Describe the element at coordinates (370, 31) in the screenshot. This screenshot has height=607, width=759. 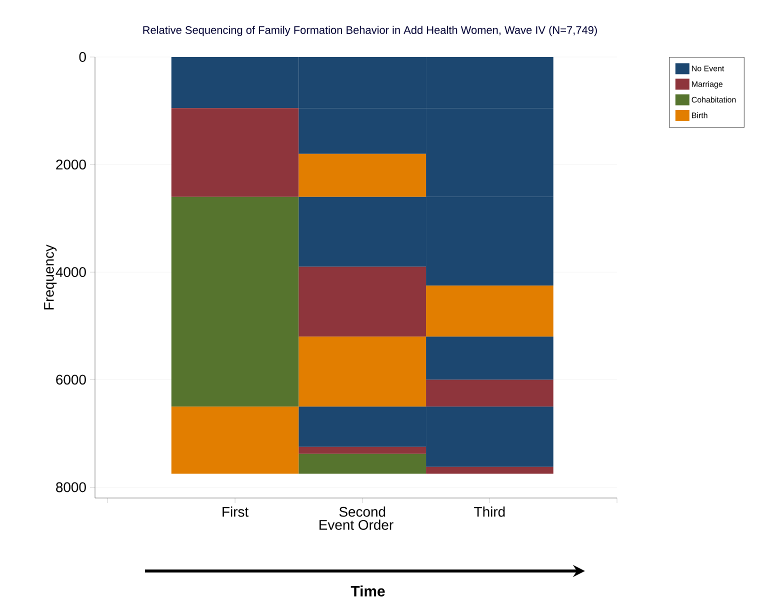
I see `chart-title: Relative Sequencing of Family Formation Behavior in Add Health Women, Wave IV (N=7,749)` at that location.